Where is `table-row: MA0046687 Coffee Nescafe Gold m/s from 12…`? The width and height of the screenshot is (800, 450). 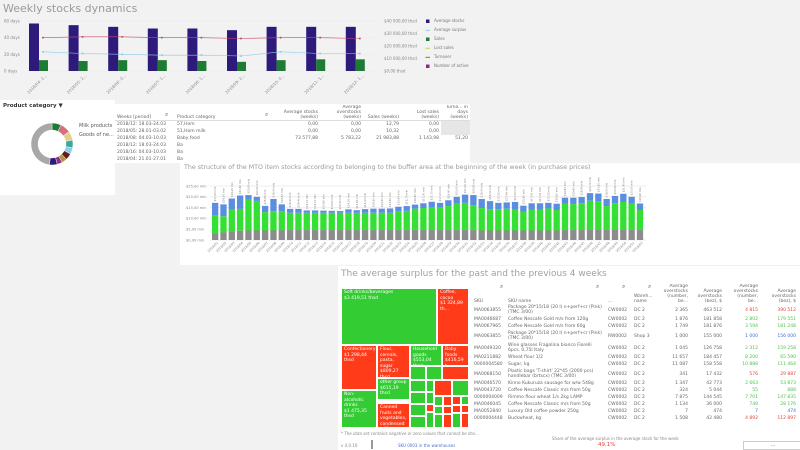
table-row: MA0046687 Coffee Nescafe Gold m/s from 12… is located at coordinates (636, 319).